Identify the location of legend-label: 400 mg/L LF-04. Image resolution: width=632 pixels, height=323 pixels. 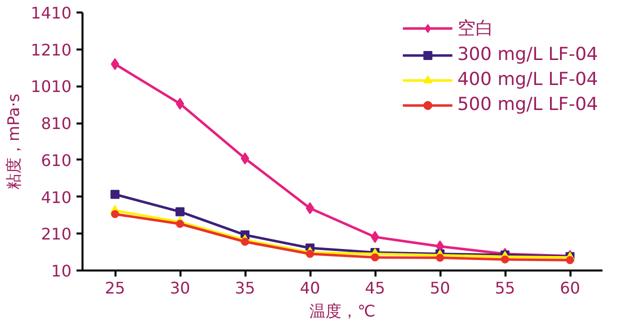
(527, 79).